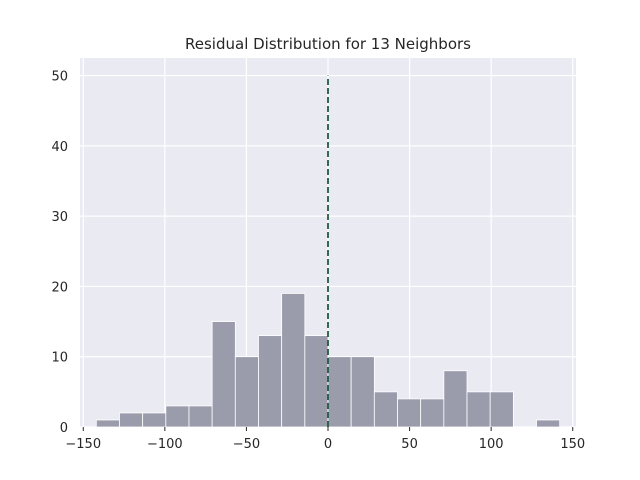  Describe the element at coordinates (59, 358) in the screenshot. I see `y-tick-label: 10` at that location.